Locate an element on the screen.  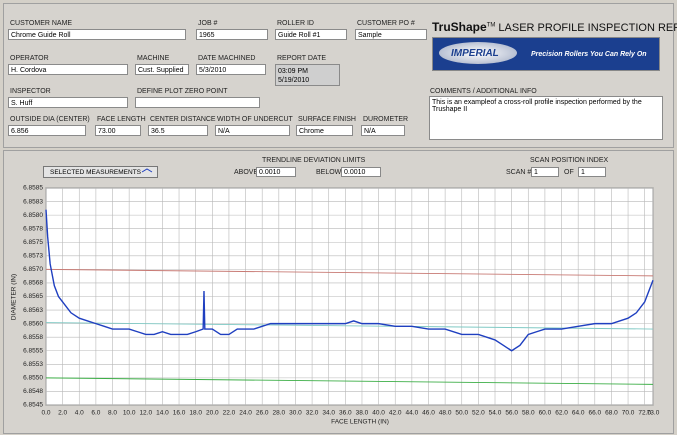
of-input: 1 is located at coordinates (592, 172).